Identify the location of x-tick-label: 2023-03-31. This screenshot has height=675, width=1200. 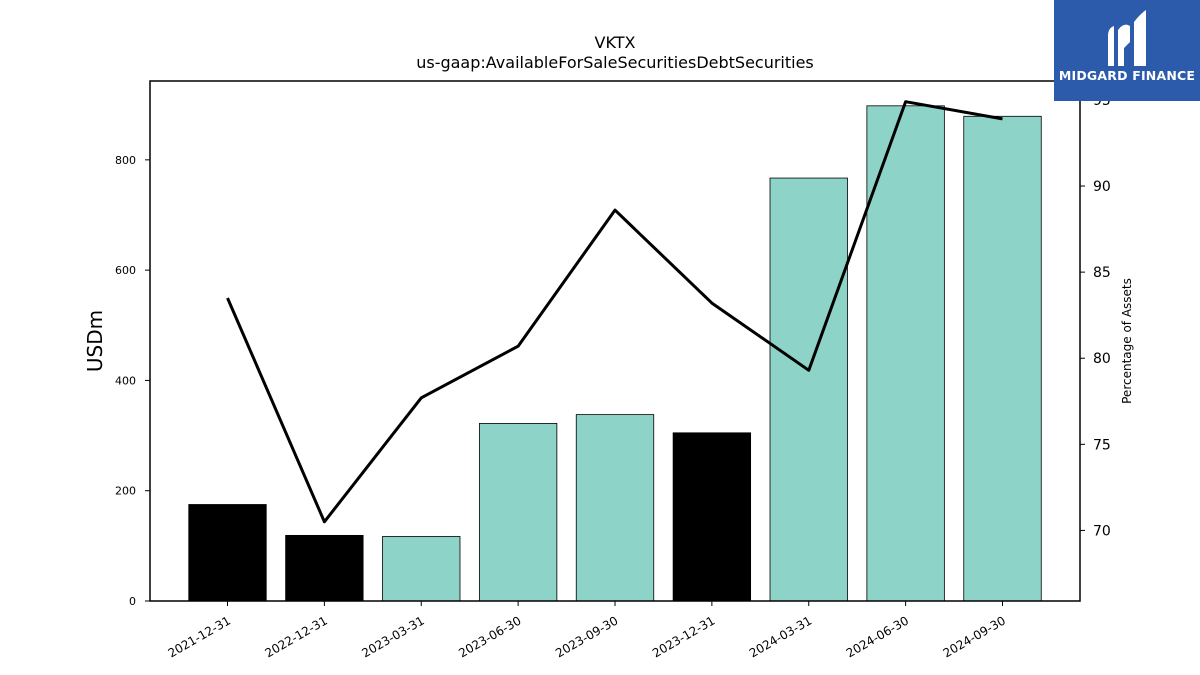
(392, 636).